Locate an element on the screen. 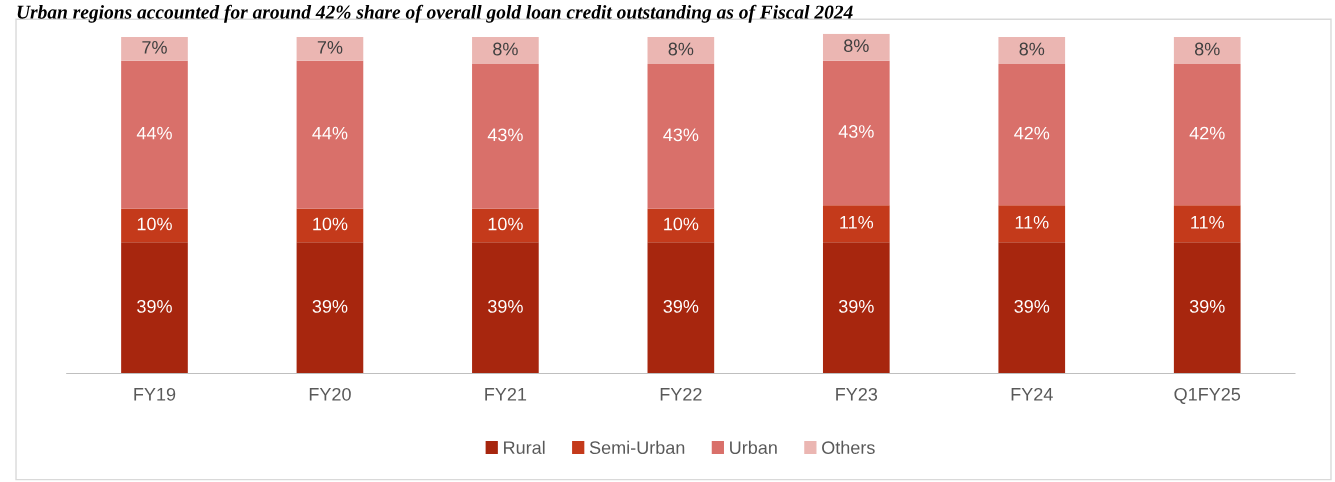  legend-label: Rural is located at coordinates (524, 447).